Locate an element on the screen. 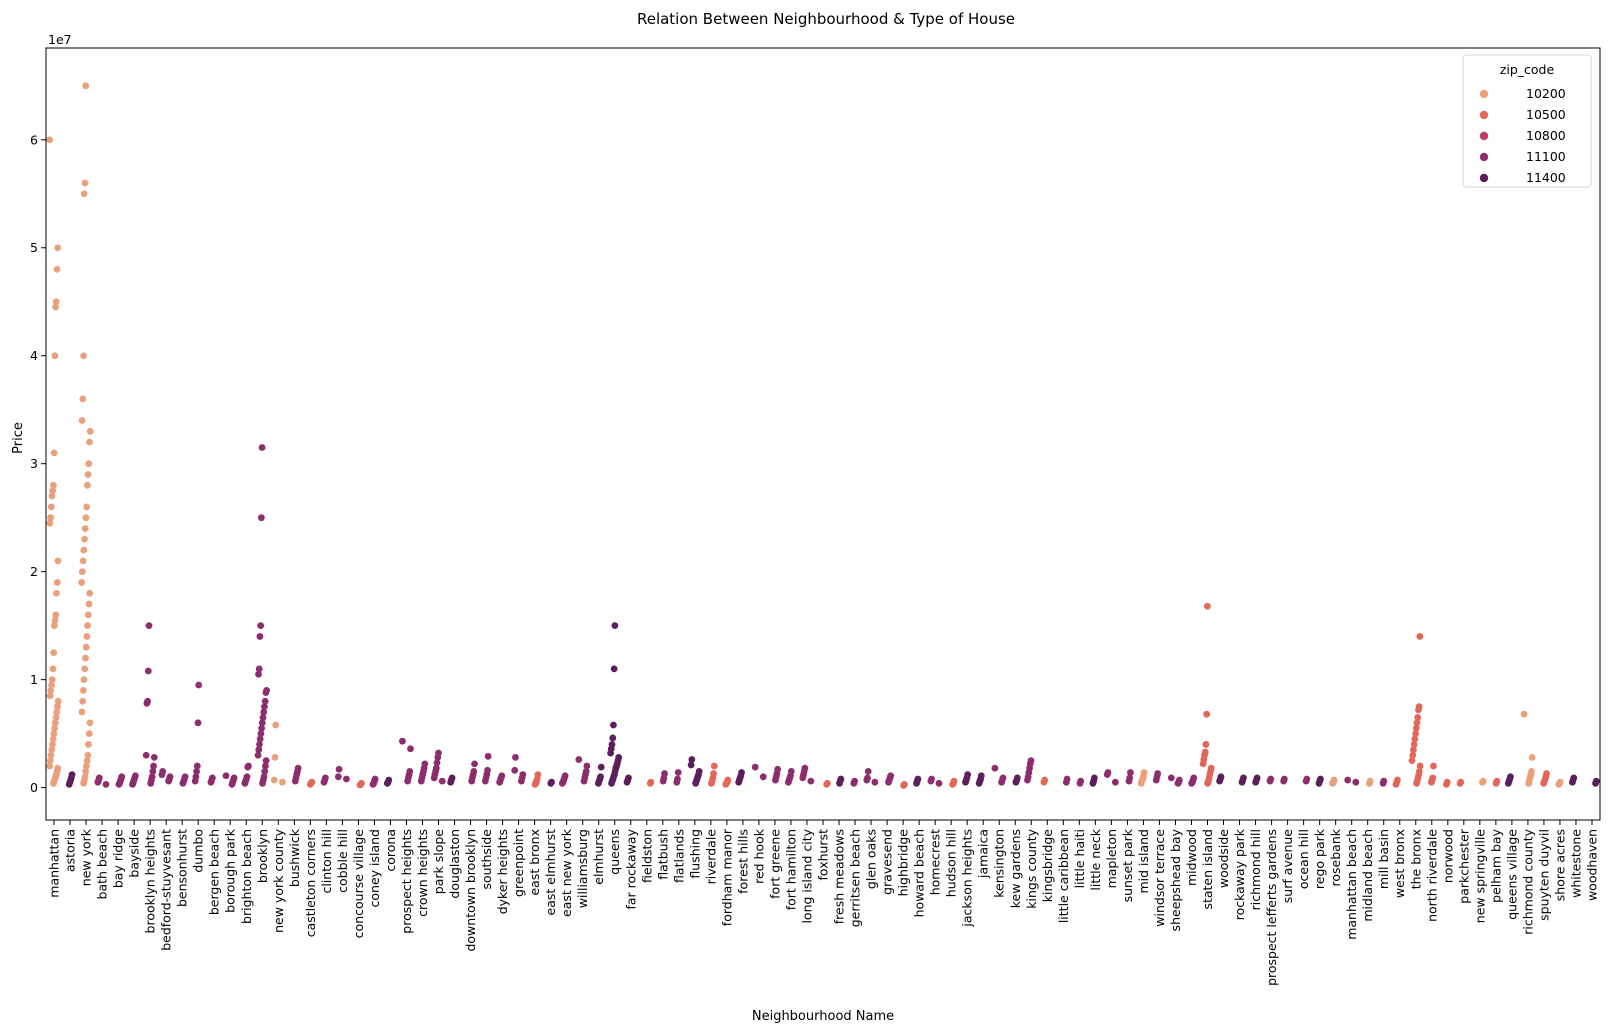  x-tick-label: rego park is located at coordinates (1319, 858).